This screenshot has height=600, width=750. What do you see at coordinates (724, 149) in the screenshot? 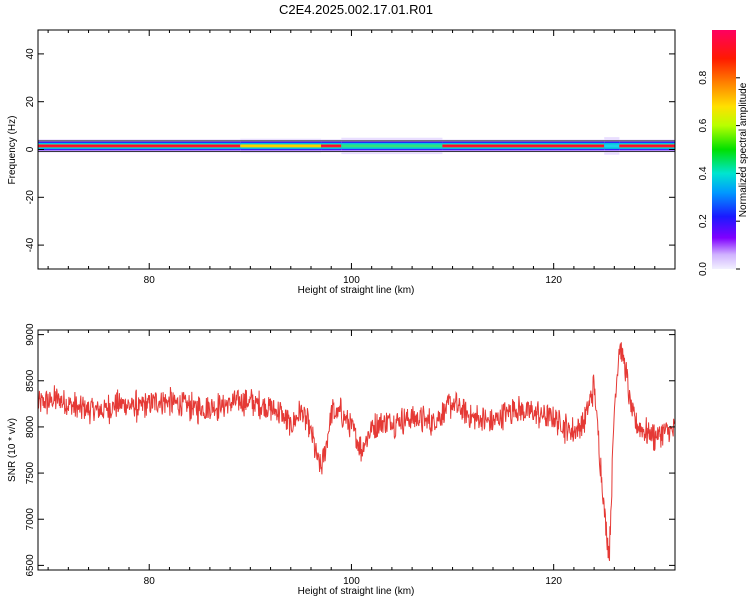
I see `colorbar-gradient` at bounding box center [724, 149].